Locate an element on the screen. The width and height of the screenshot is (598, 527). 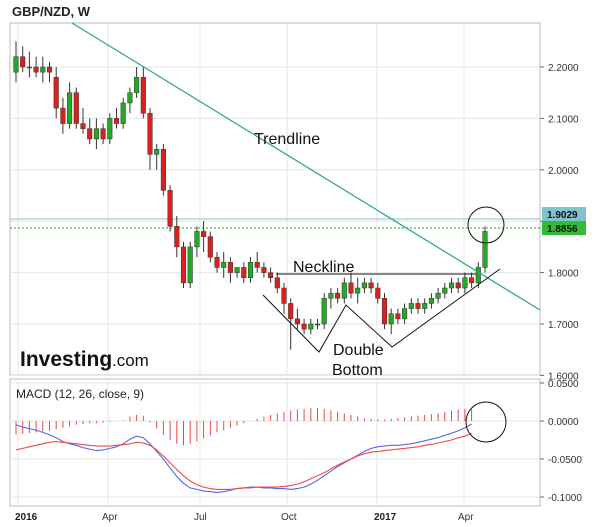
double-bottom-pattern is located at coordinates (381, 310).